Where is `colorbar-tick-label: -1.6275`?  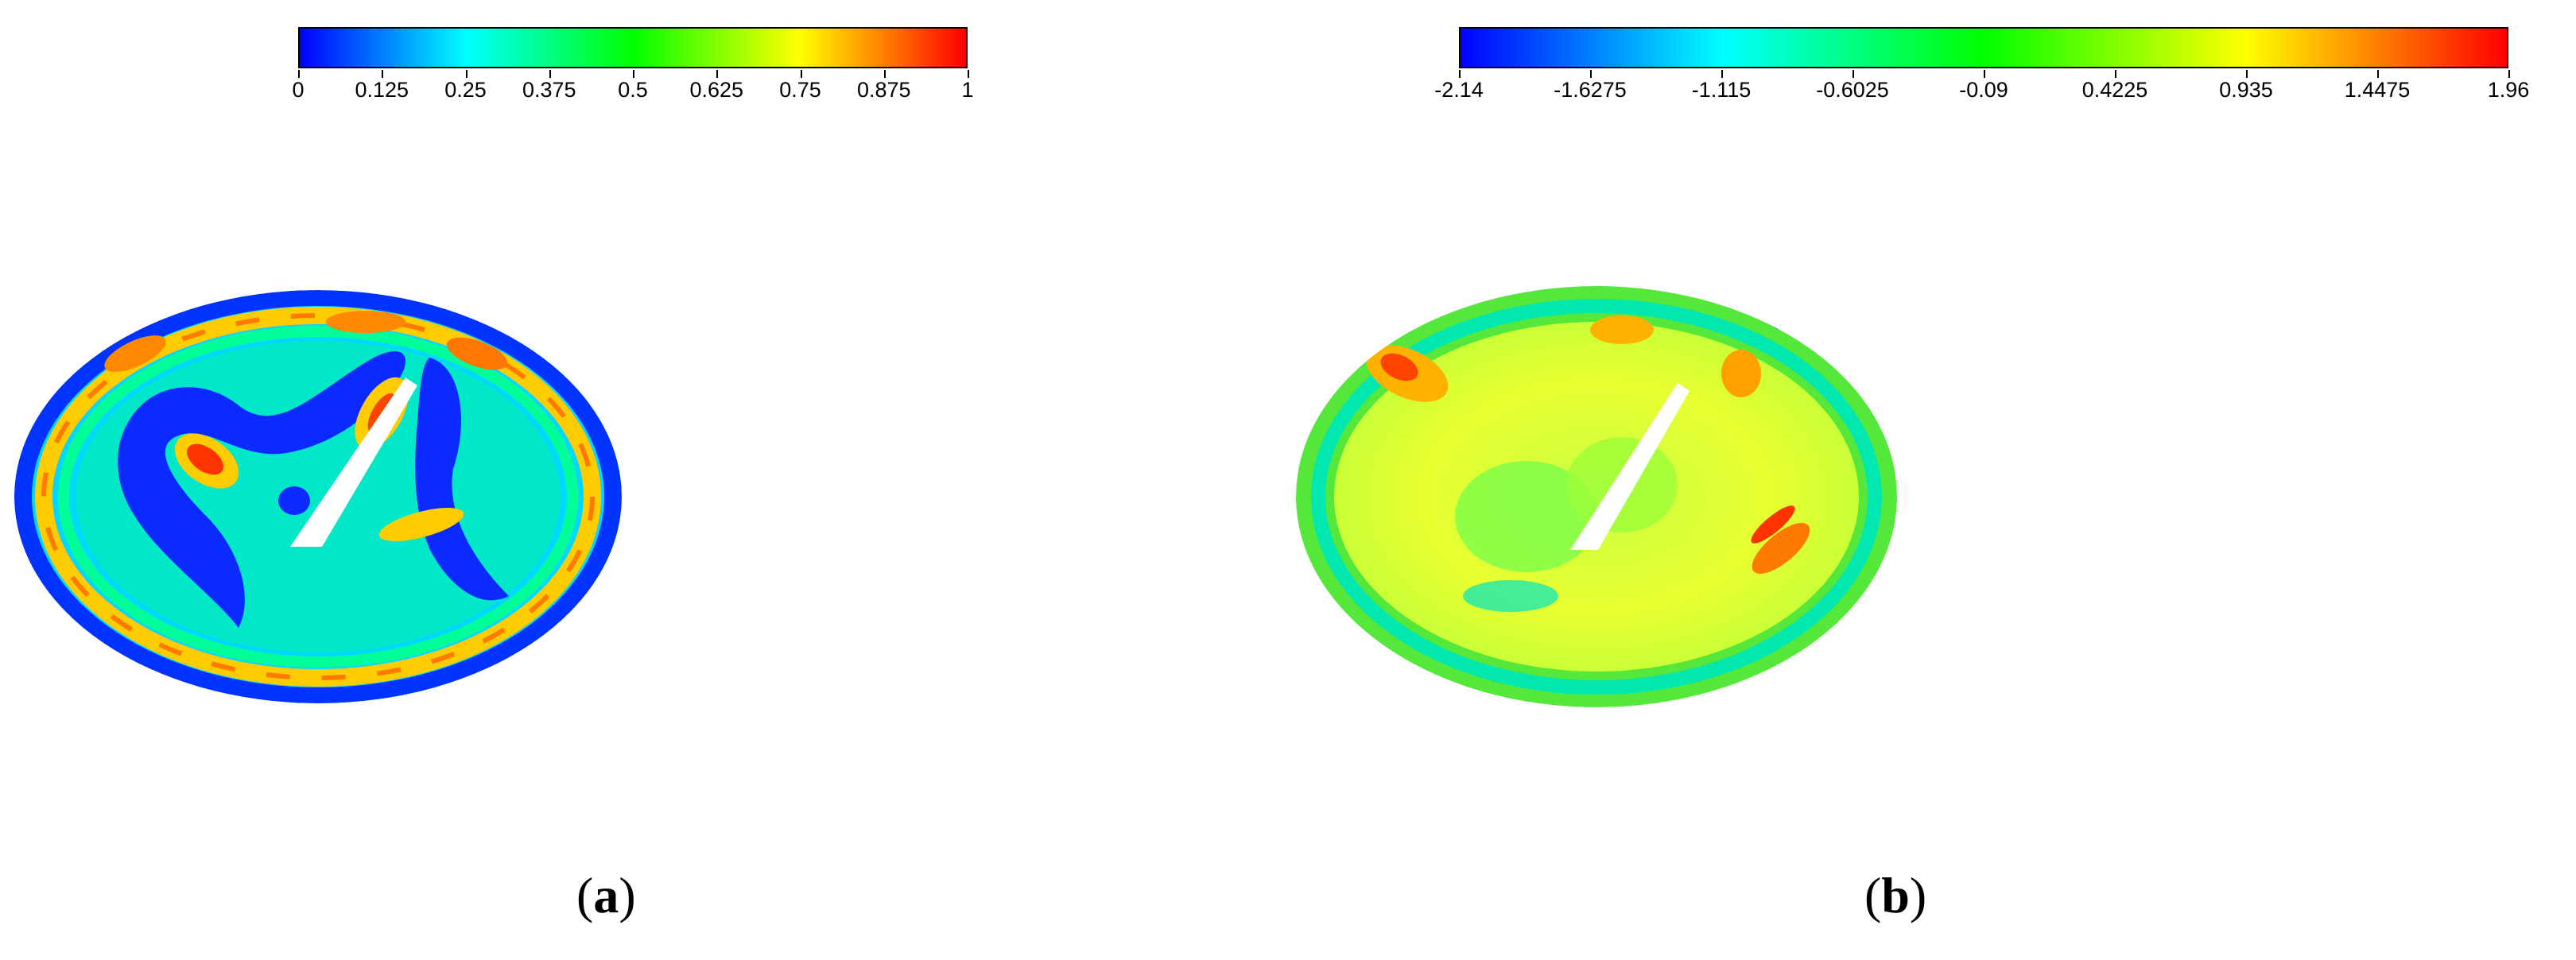
colorbar-tick-label: -1.6275 is located at coordinates (1590, 90).